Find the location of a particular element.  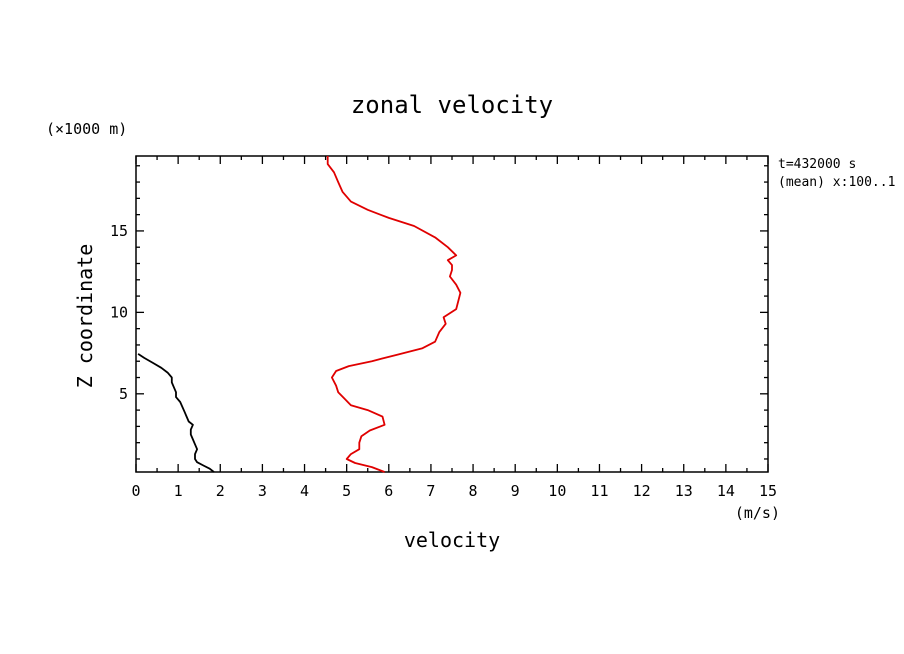

x-tick-label: 15 is located at coordinates (768, 491).